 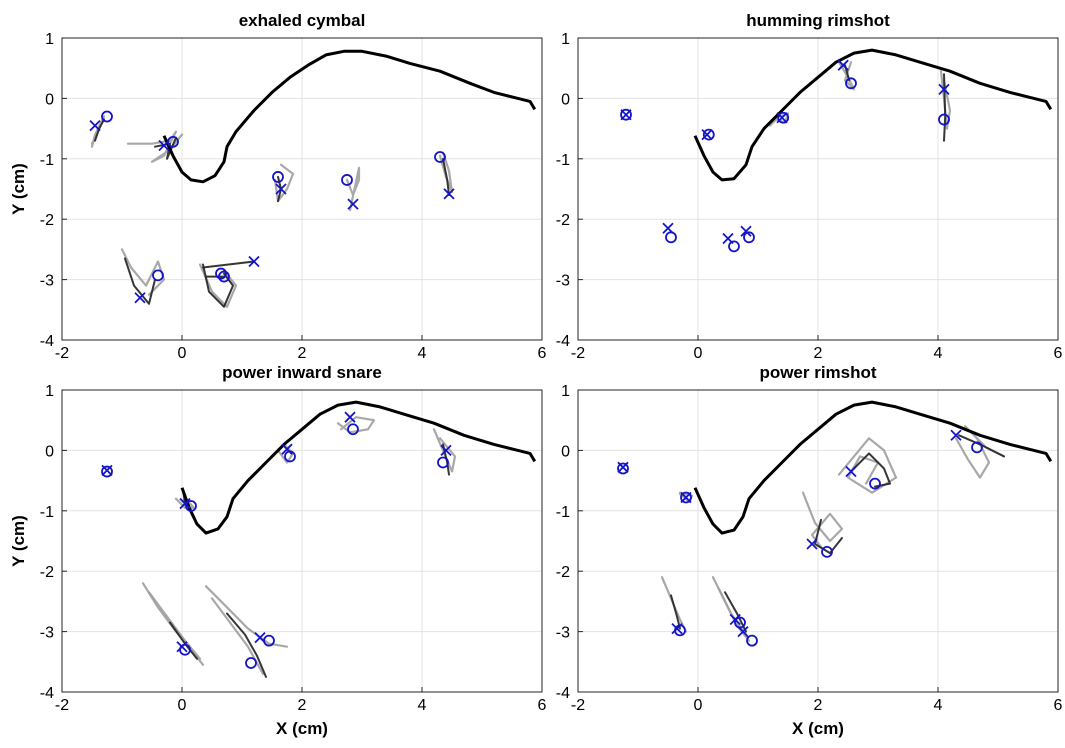 What do you see at coordinates (302, 20) in the screenshot?
I see `panel-title: exhaled cymbal` at bounding box center [302, 20].